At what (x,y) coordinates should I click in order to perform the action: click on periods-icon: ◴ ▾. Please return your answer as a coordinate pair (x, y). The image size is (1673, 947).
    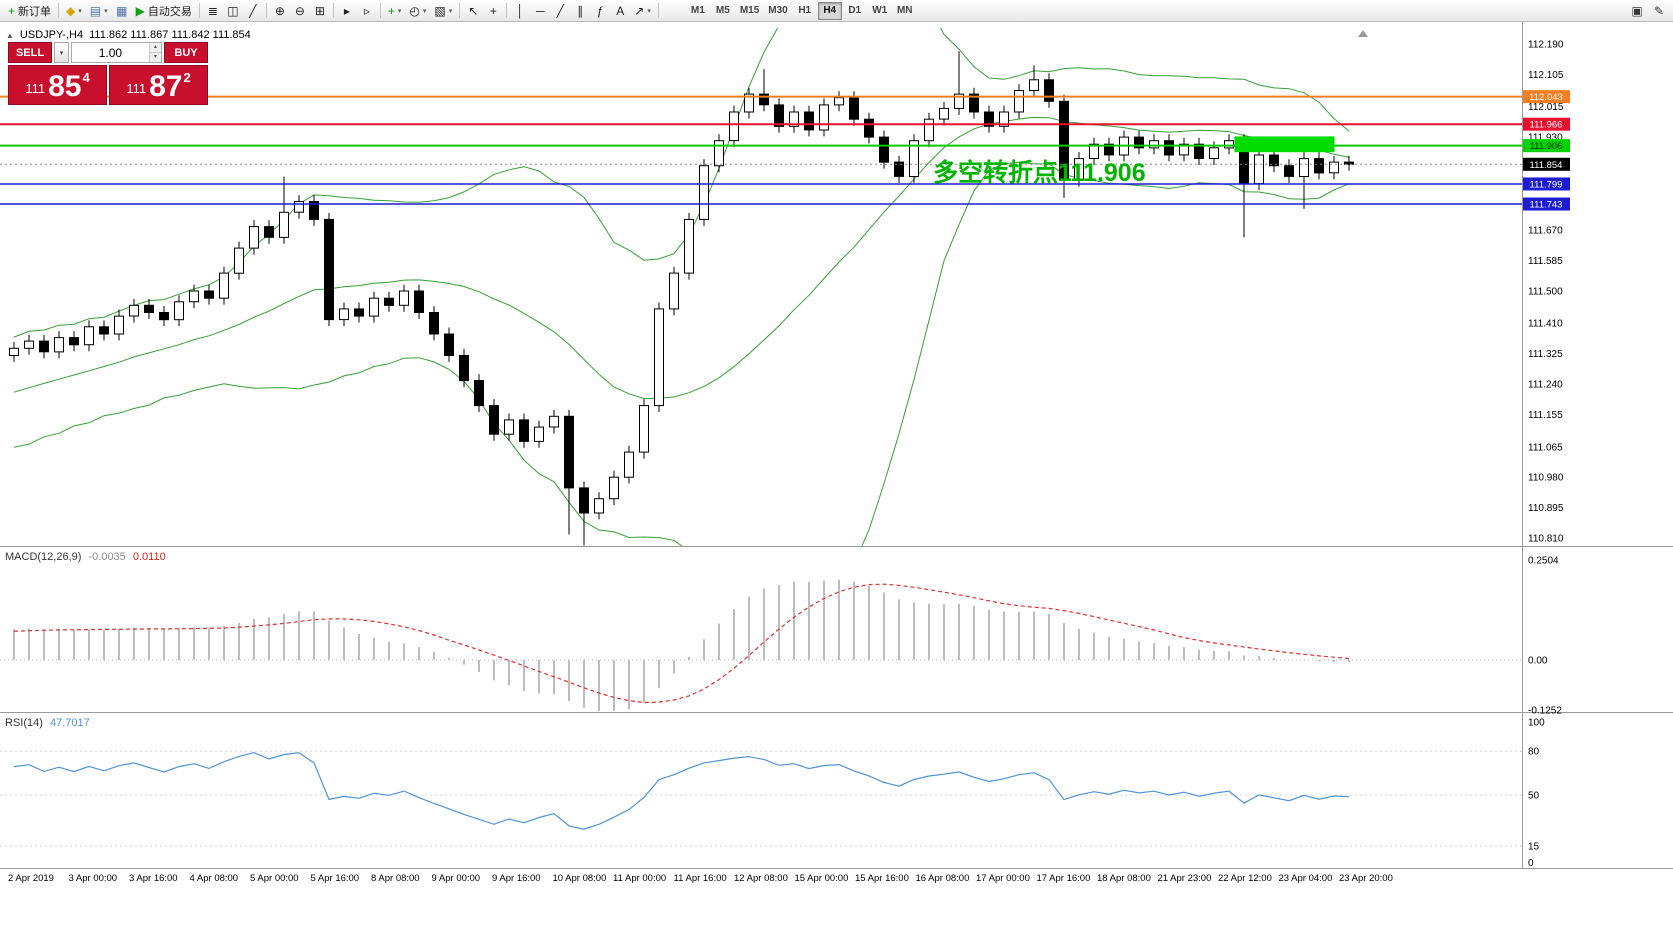
    Looking at the image, I should click on (417, 11).